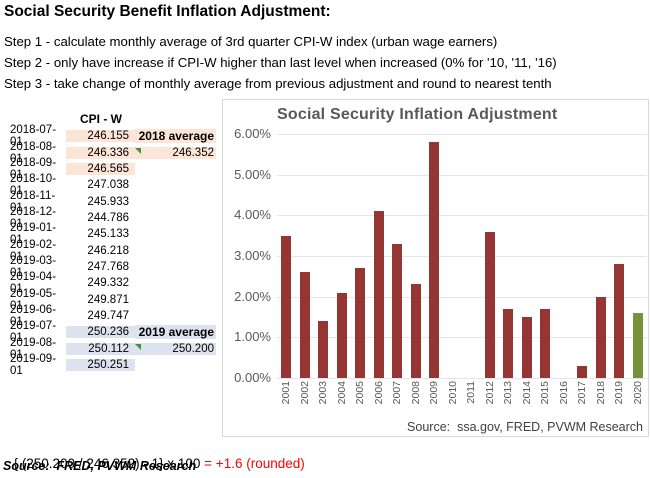 The image size is (650, 478). What do you see at coordinates (252, 174) in the screenshot?
I see `y-axis-tick-label: 5.00%` at bounding box center [252, 174].